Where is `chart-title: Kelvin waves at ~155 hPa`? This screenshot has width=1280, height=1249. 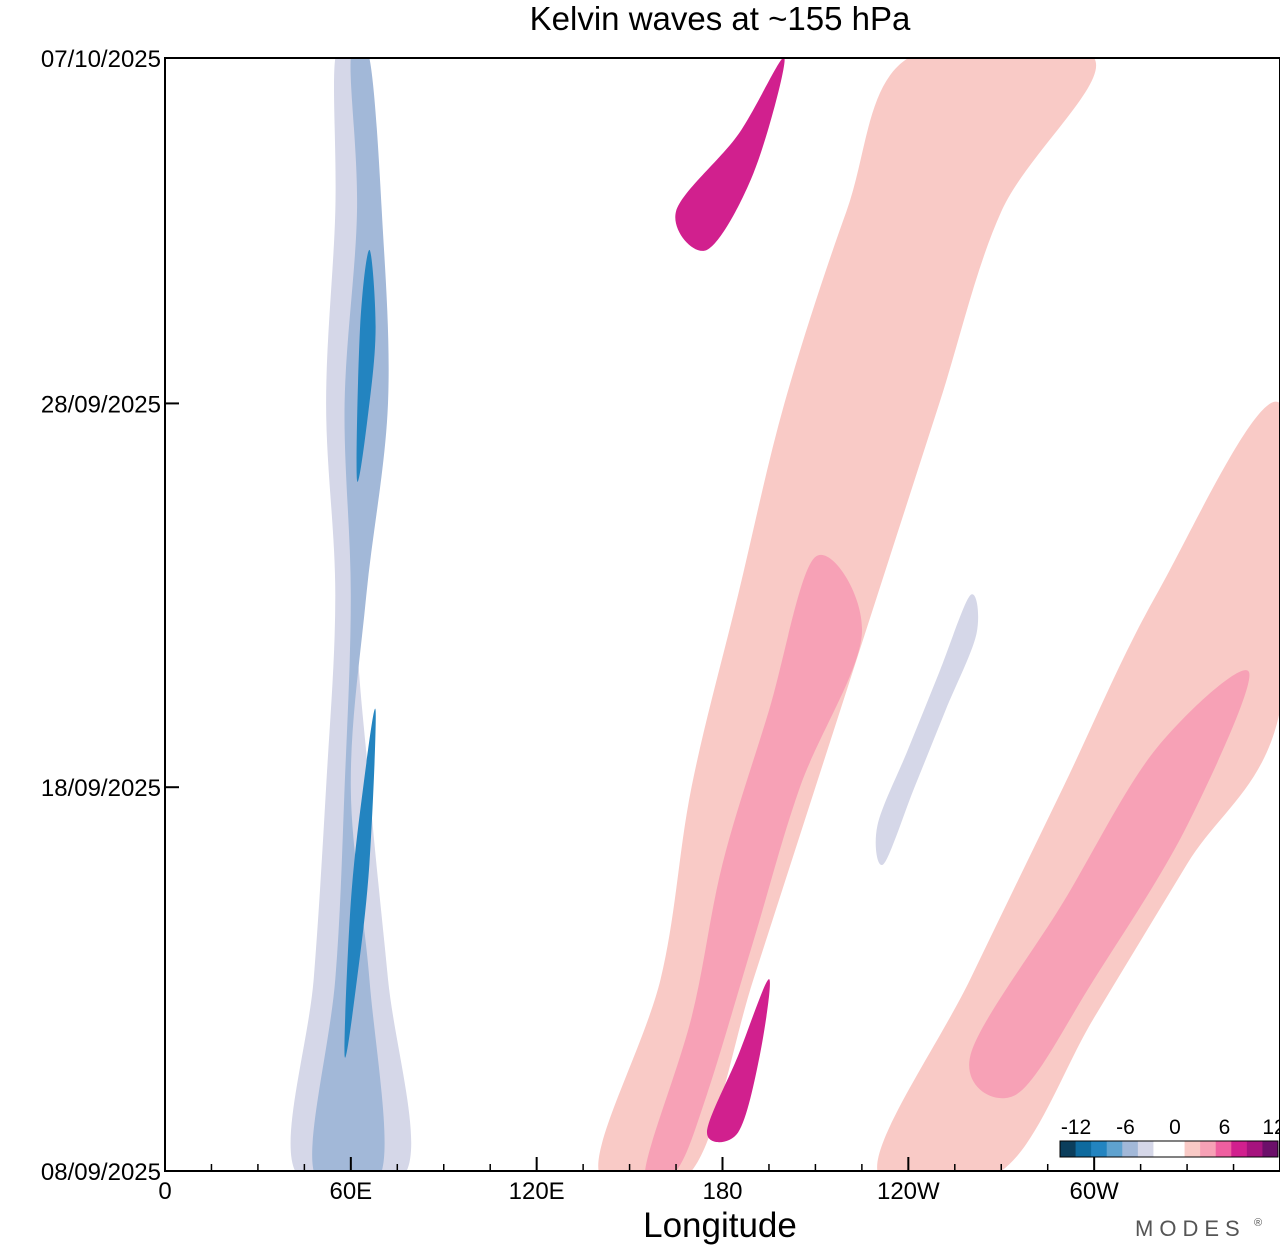 chart-title: Kelvin waves at ~155 hPa is located at coordinates (720, 18).